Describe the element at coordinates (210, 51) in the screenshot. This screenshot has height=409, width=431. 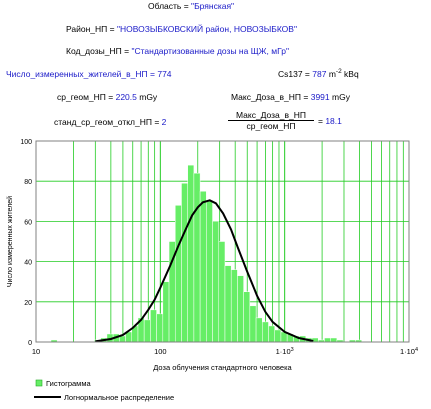
I see `dose-code-value: "Стандартизованные дозы на ЩЖ, мГр"` at that location.